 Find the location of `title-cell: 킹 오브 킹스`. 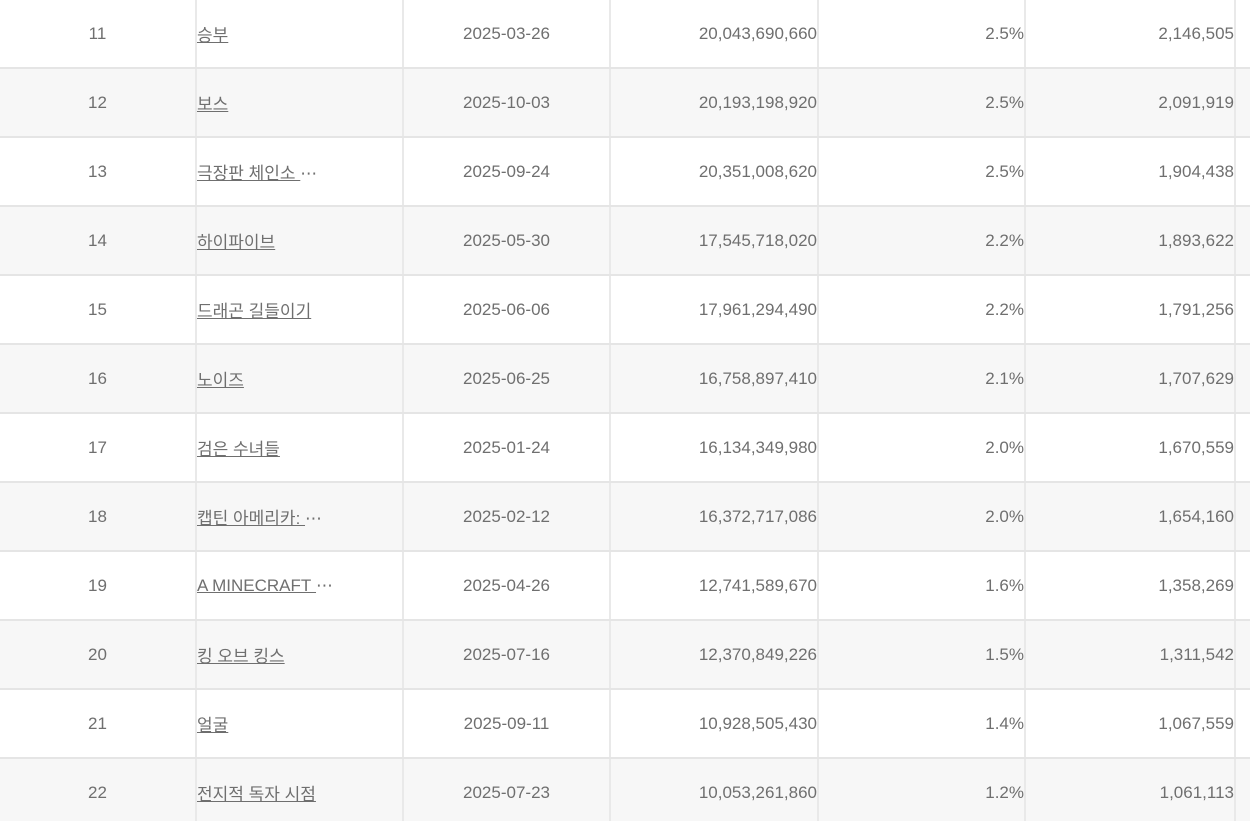

title-cell: 킹 오브 킹스 is located at coordinates (300, 655).